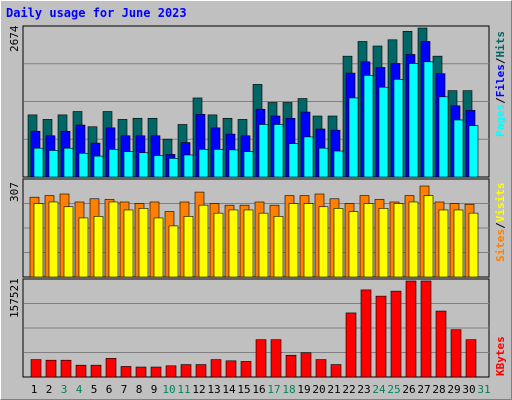  What do you see at coordinates (500, 356) in the screenshot?
I see `legend-bot: KBytes` at bounding box center [500, 356].